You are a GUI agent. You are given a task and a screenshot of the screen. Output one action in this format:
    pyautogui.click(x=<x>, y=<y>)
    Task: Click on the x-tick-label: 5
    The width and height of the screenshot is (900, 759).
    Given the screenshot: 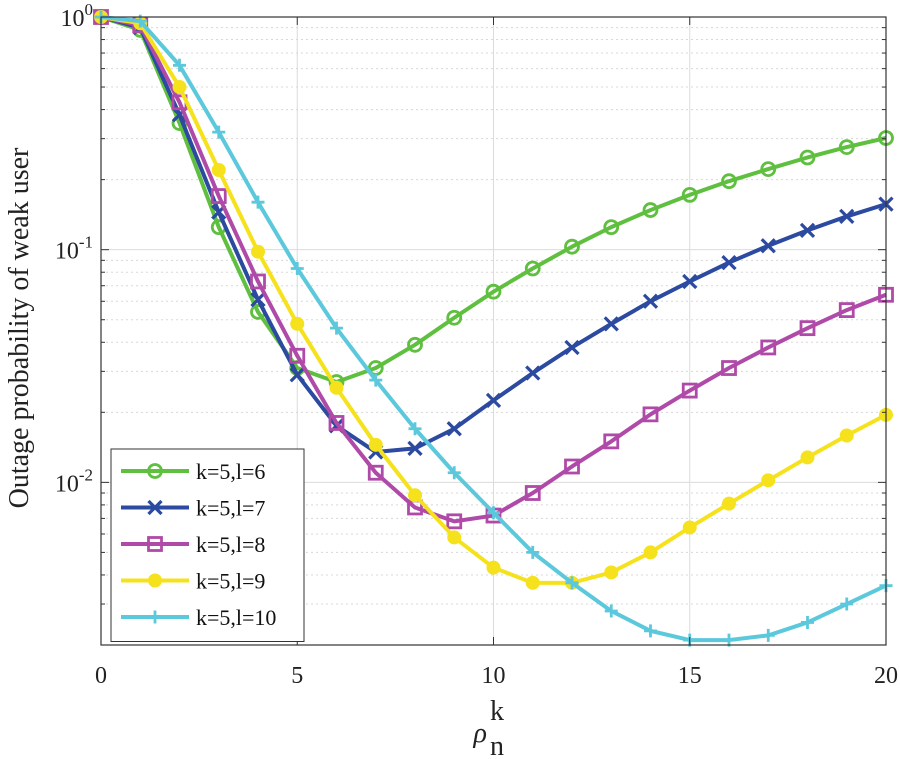 What is the action you would take?
    pyautogui.click(x=297, y=676)
    